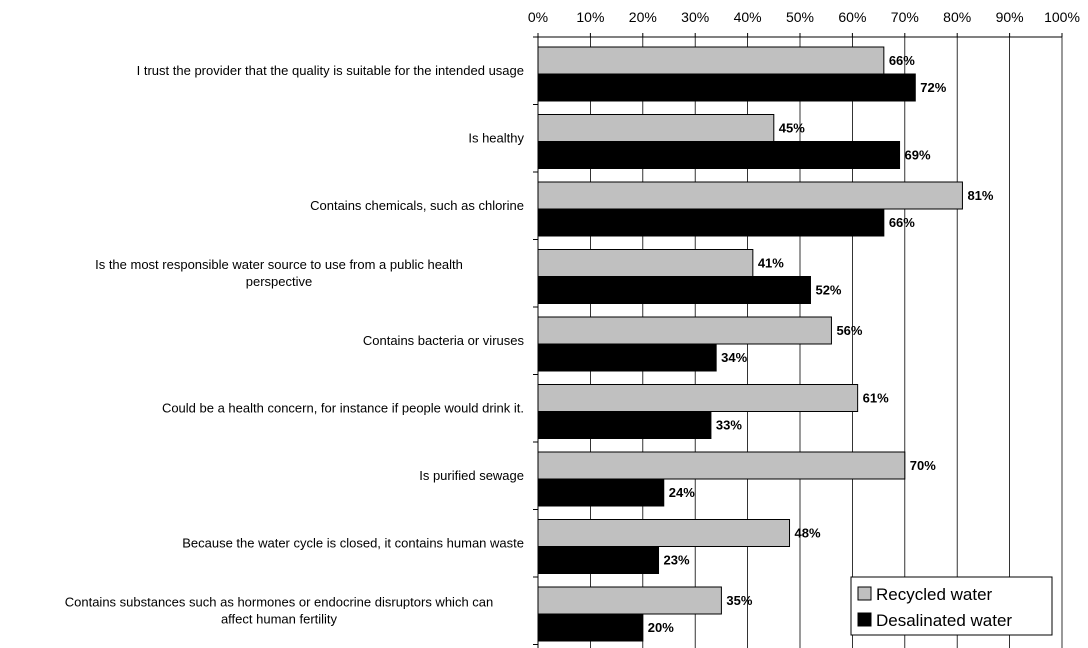  Describe the element at coordinates (661, 627) in the screenshot. I see `data-label: 20%` at that location.